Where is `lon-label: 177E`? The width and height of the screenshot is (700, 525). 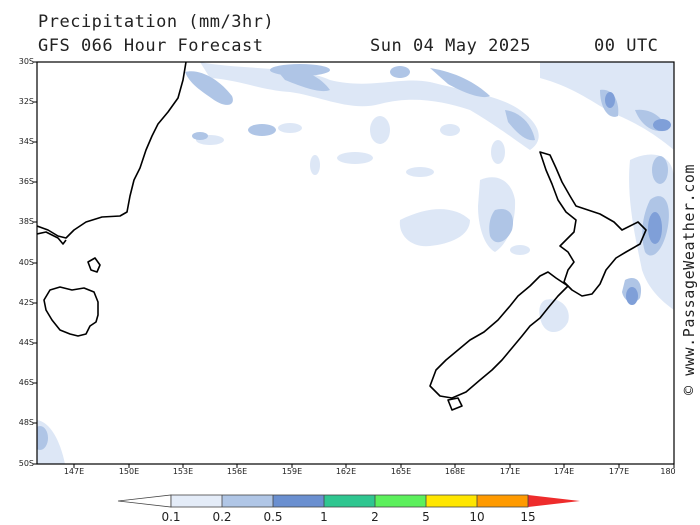 lon-label: 177E is located at coordinates (619, 471).